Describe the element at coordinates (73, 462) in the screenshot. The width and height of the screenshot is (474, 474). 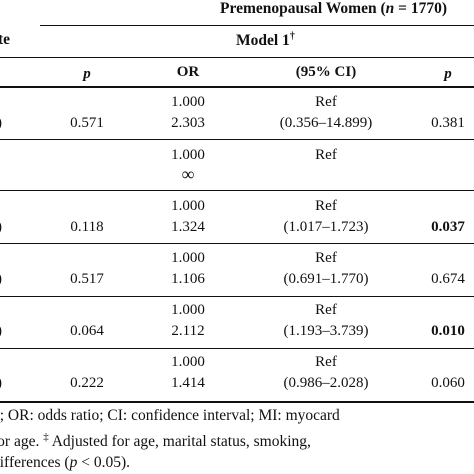
I see `footnote-line-3-p: p` at that location.